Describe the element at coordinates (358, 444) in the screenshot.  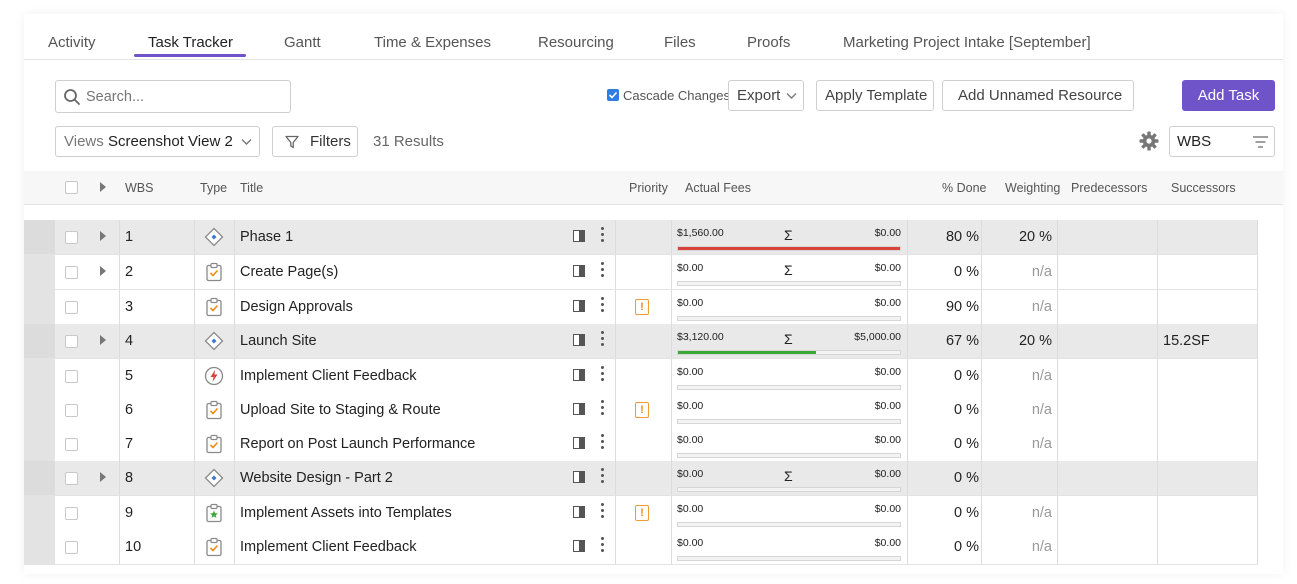
I see `row-title: Report on Post Launch Performance` at that location.